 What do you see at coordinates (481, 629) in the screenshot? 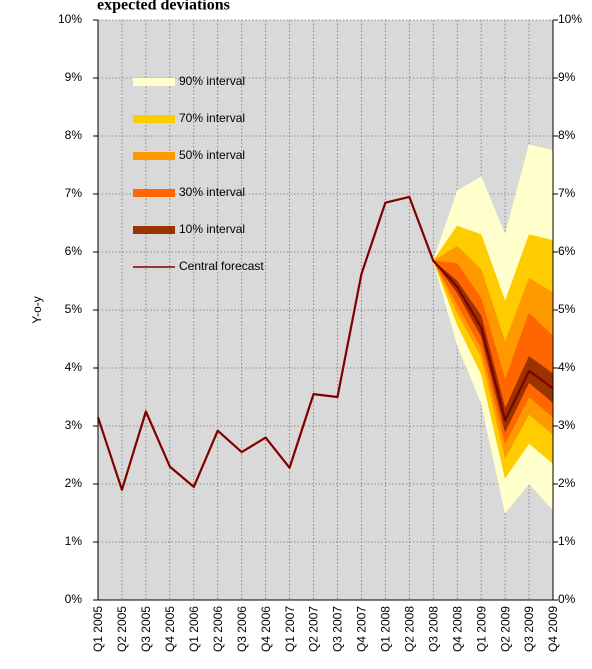
I see `x-tick-label: Q1 2009` at bounding box center [481, 629].